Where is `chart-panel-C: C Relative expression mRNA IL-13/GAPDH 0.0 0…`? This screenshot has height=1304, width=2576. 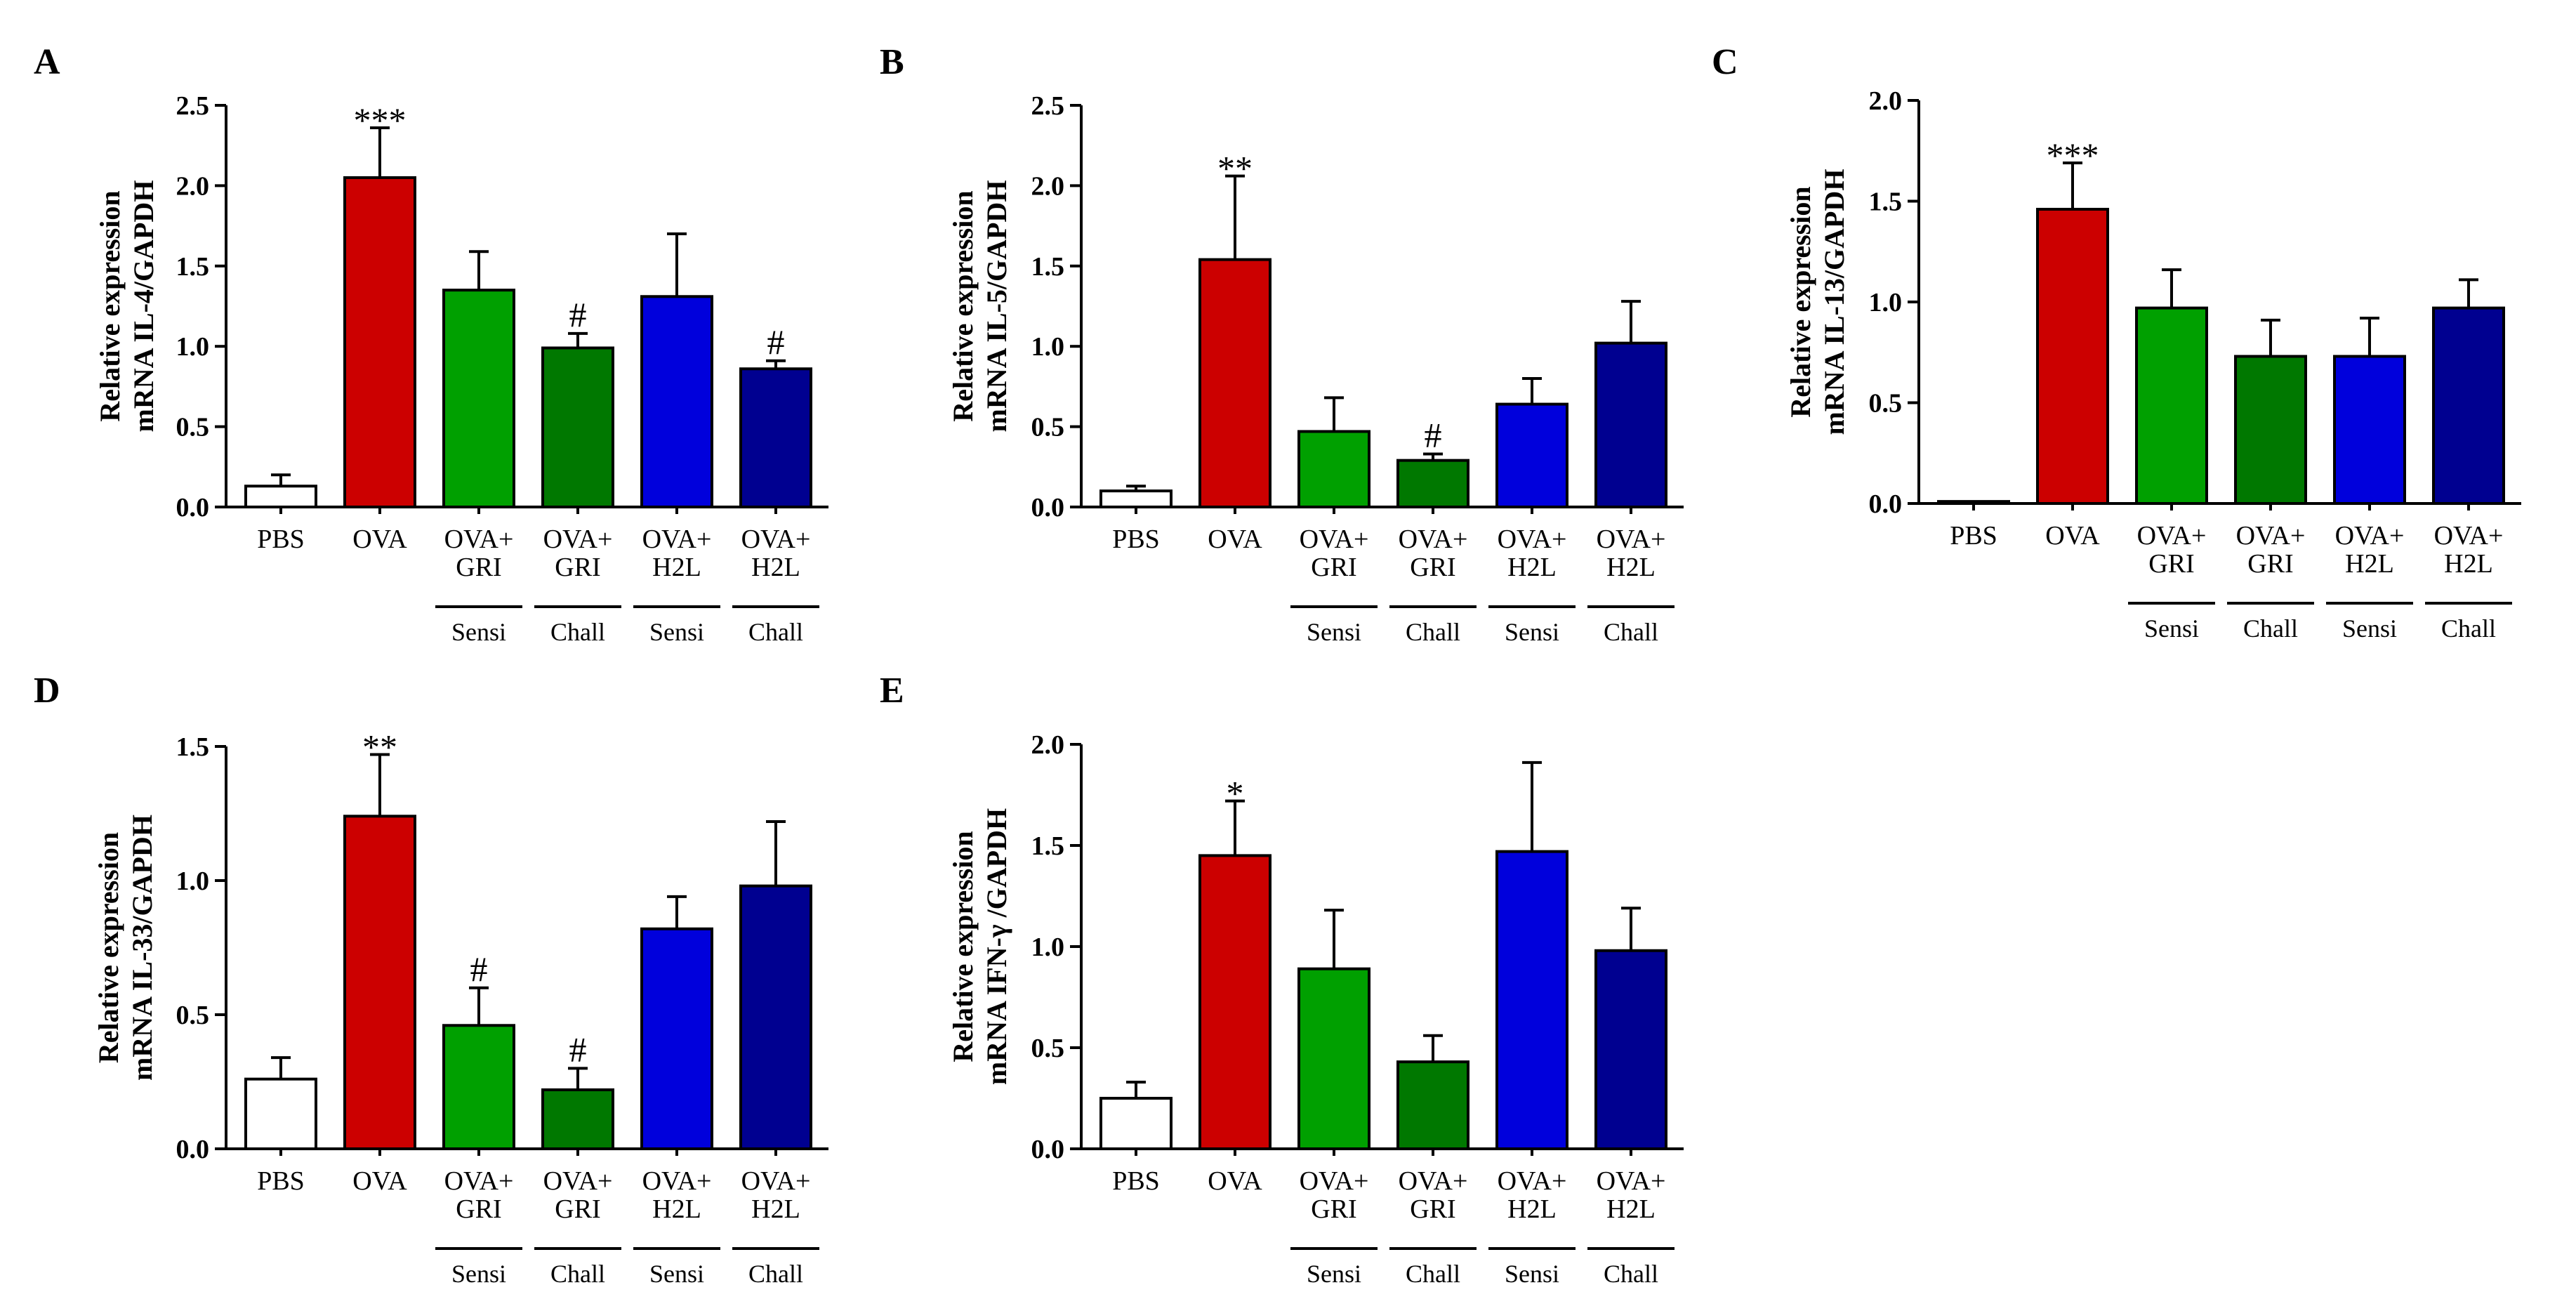
chart-panel-C: C Relative expression mRNA IL-13/GAPDH 0.0 0… is located at coordinates (2116, 342).